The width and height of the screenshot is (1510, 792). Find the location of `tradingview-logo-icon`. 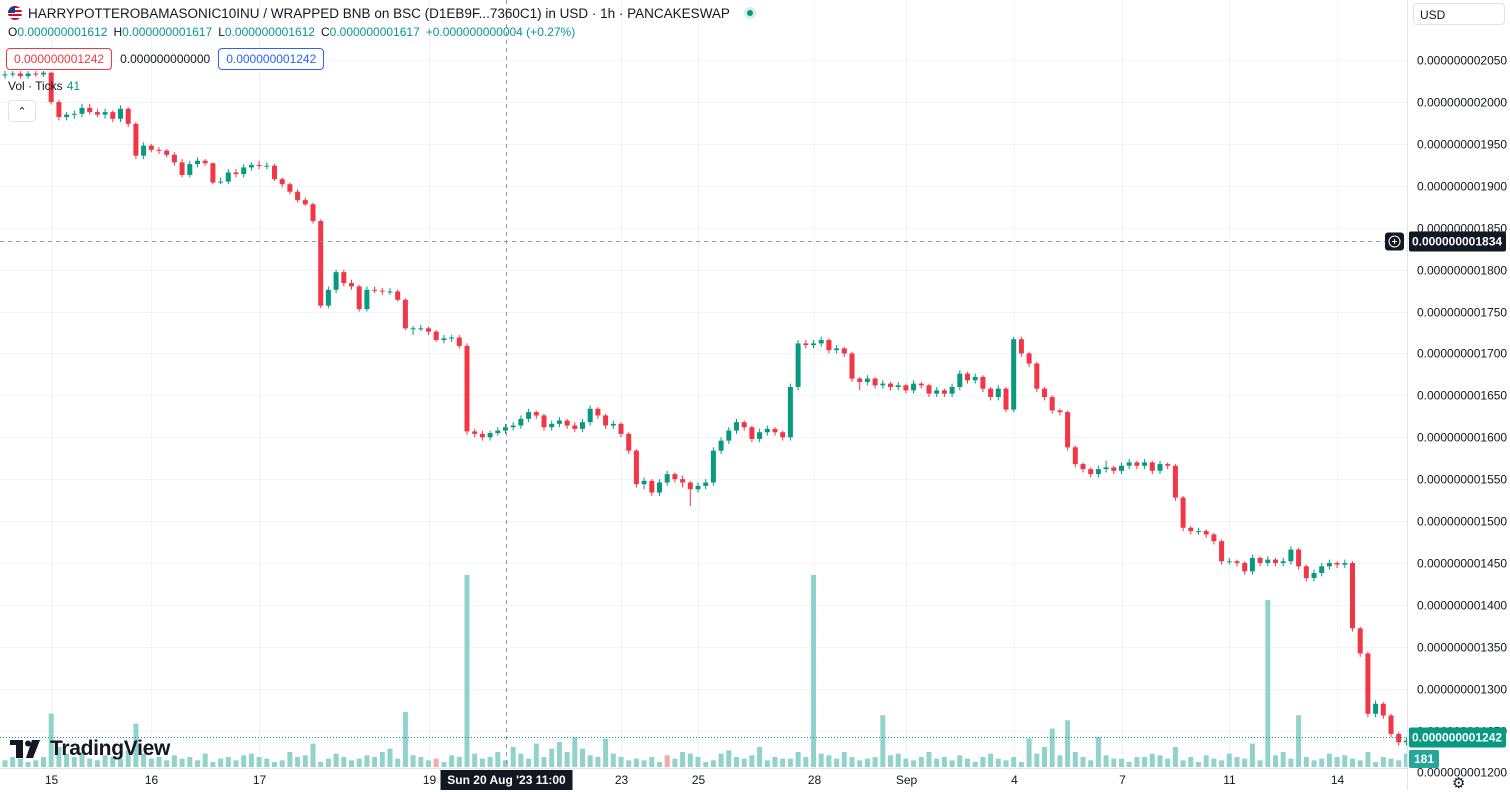

tradingview-logo-icon is located at coordinates (27, 749).